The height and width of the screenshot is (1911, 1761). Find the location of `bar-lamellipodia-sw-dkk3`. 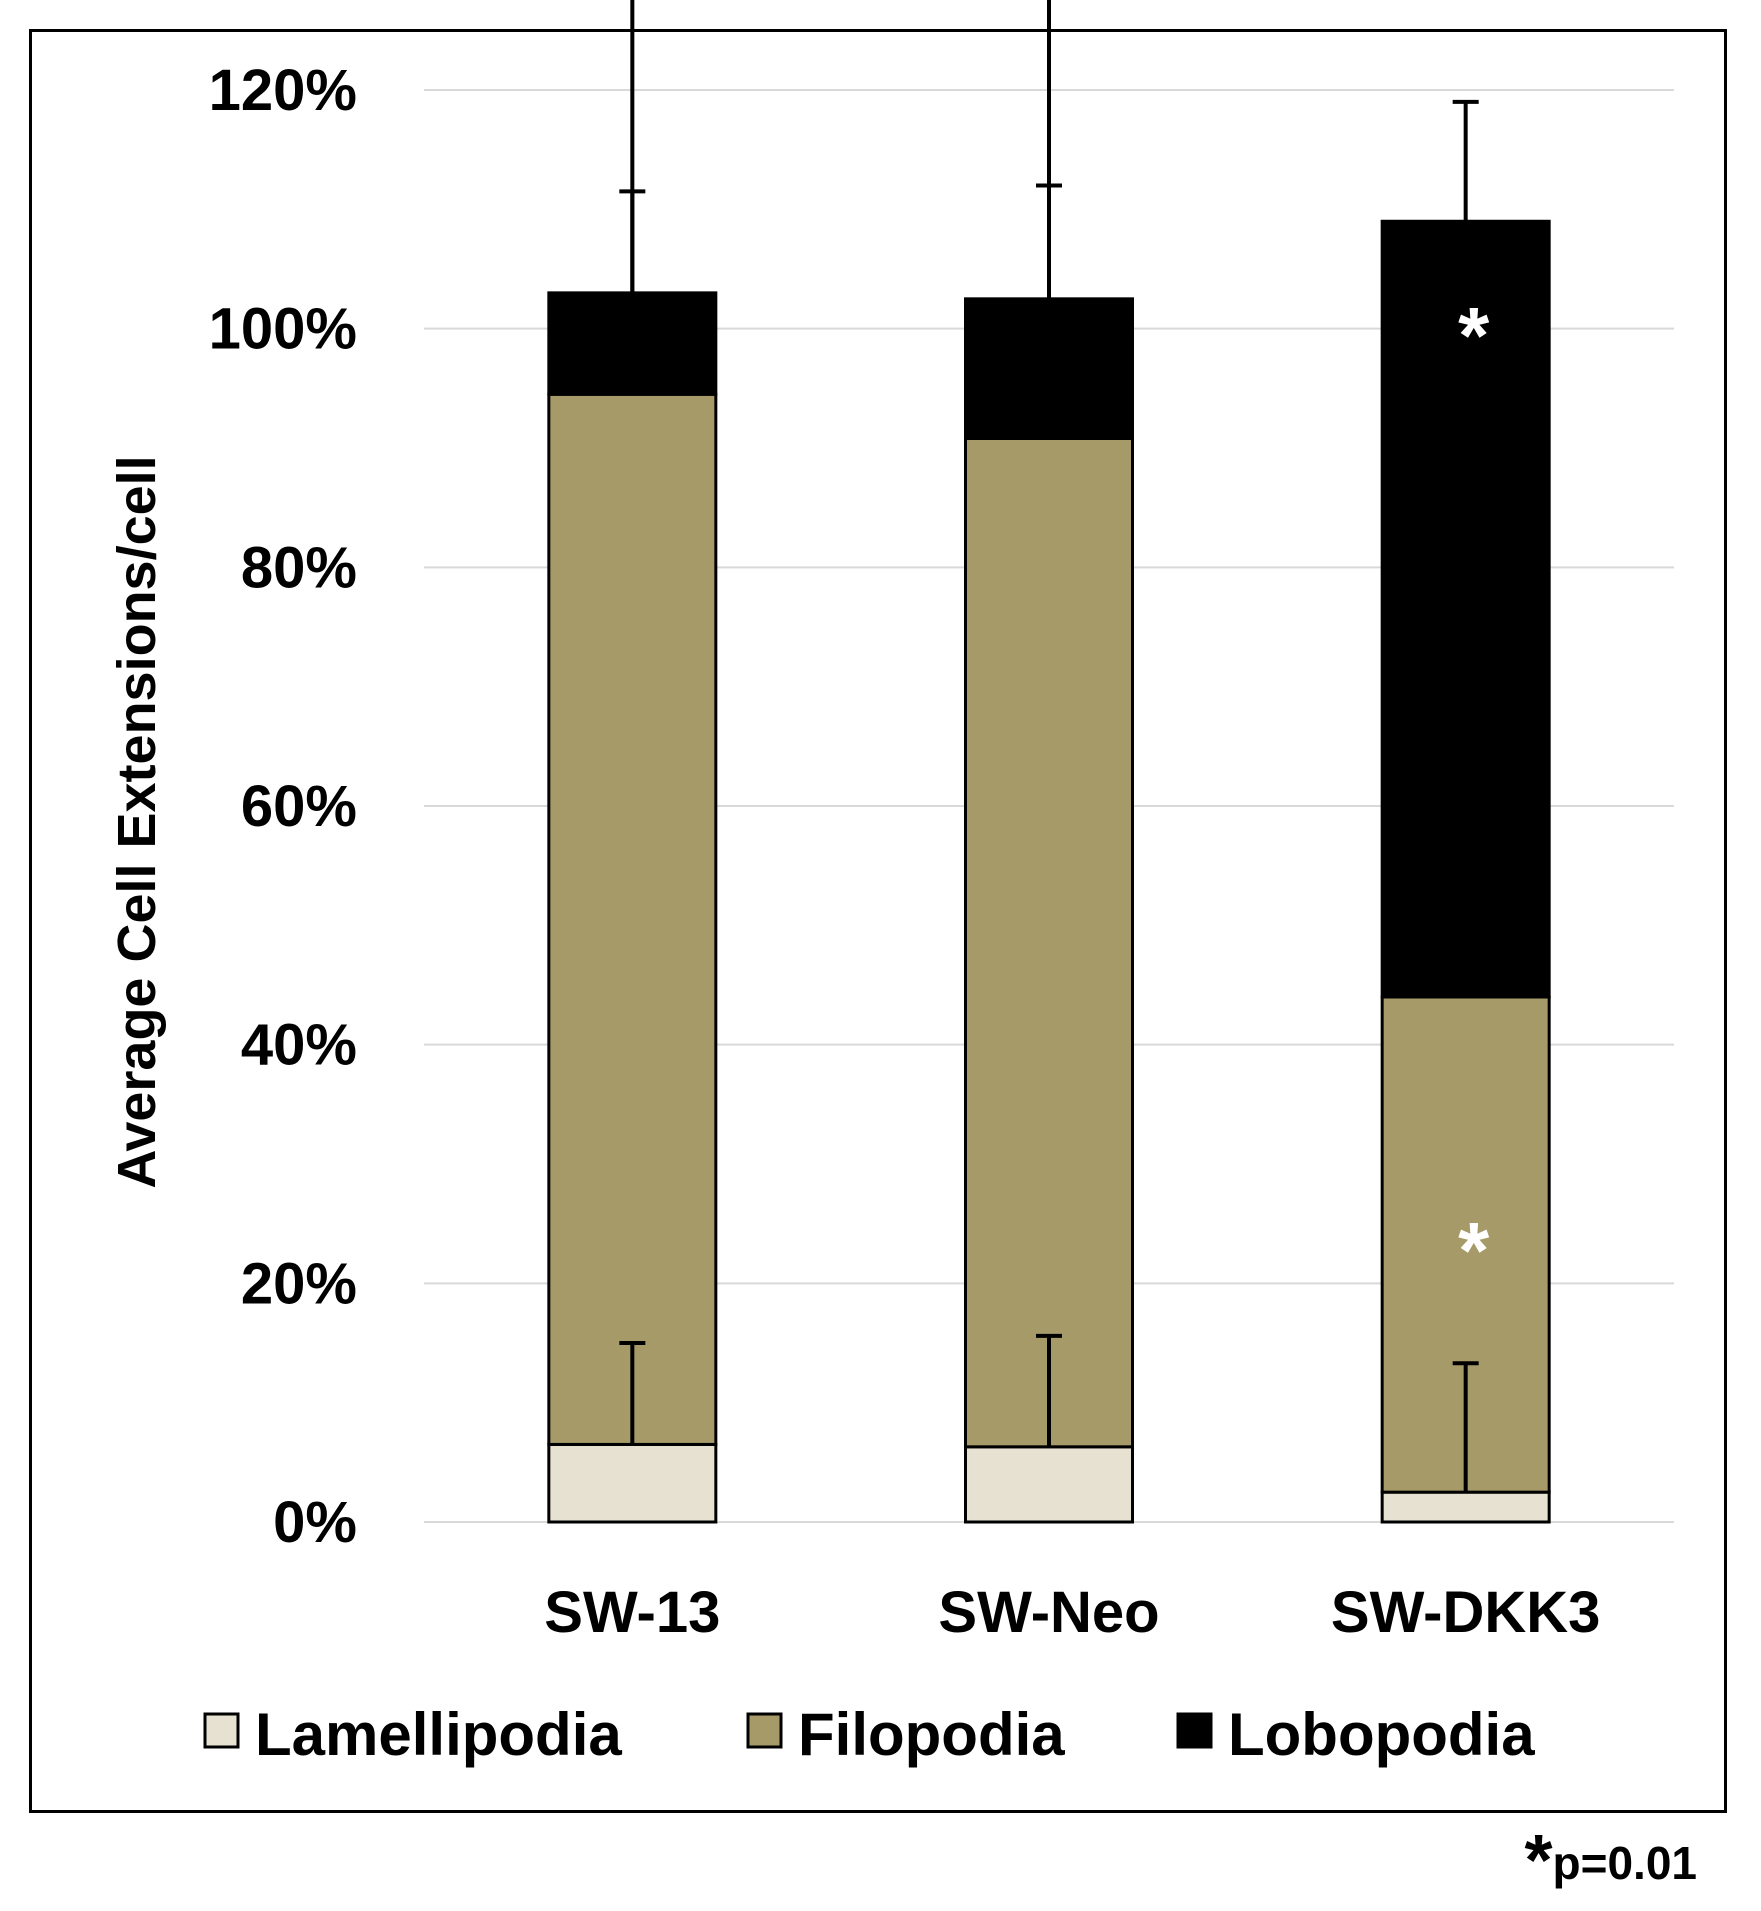

bar-lamellipodia-sw-dkk3 is located at coordinates (1465, 1507).